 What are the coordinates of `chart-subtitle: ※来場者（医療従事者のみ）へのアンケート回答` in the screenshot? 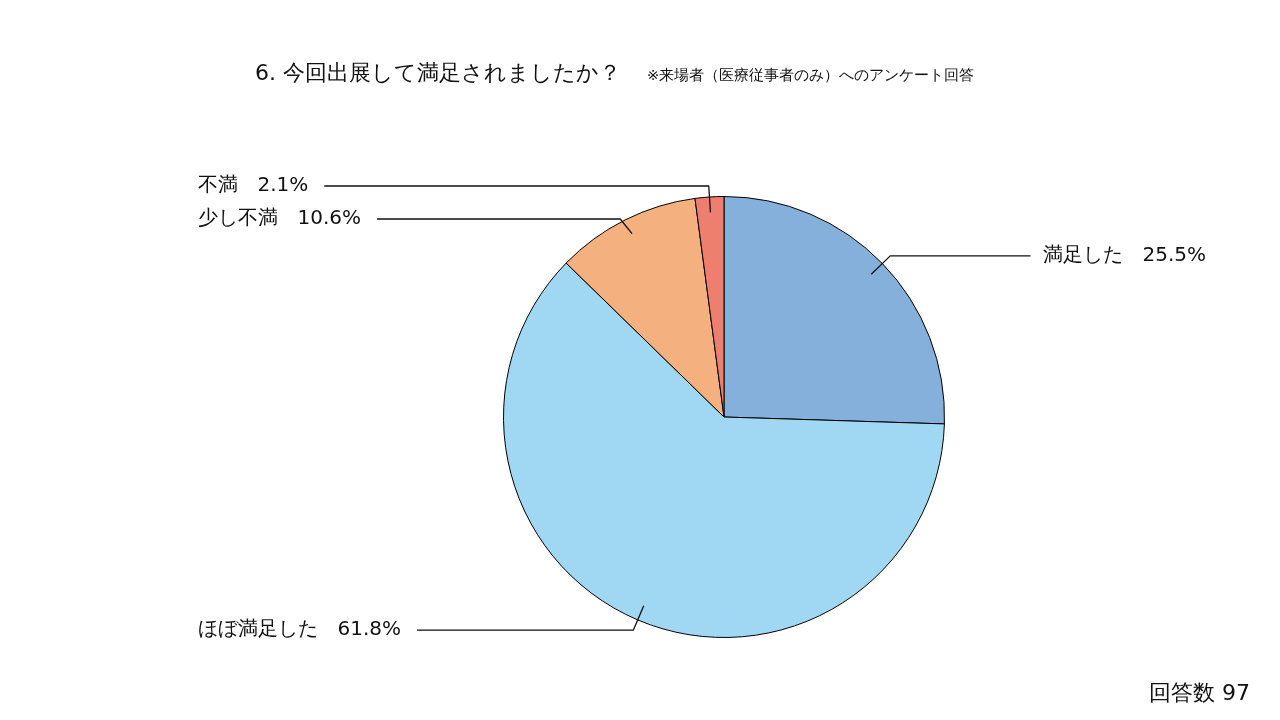 It's located at (810, 75).